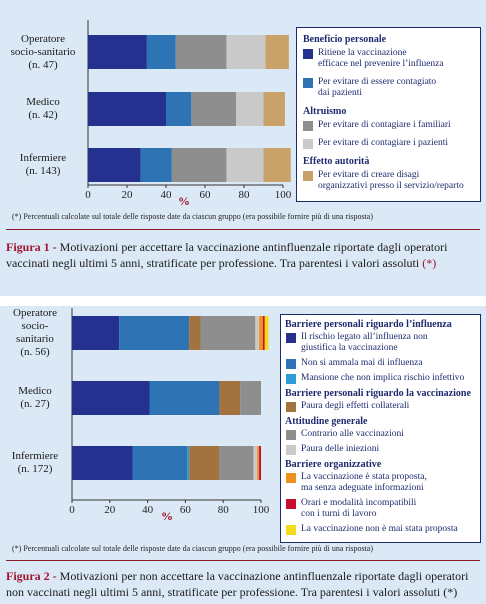 This screenshot has width=486, height=604. What do you see at coordinates (188, 114) in the screenshot?
I see `figure-1-chart: 0 20 40 60 80 100%` at bounding box center [188, 114].